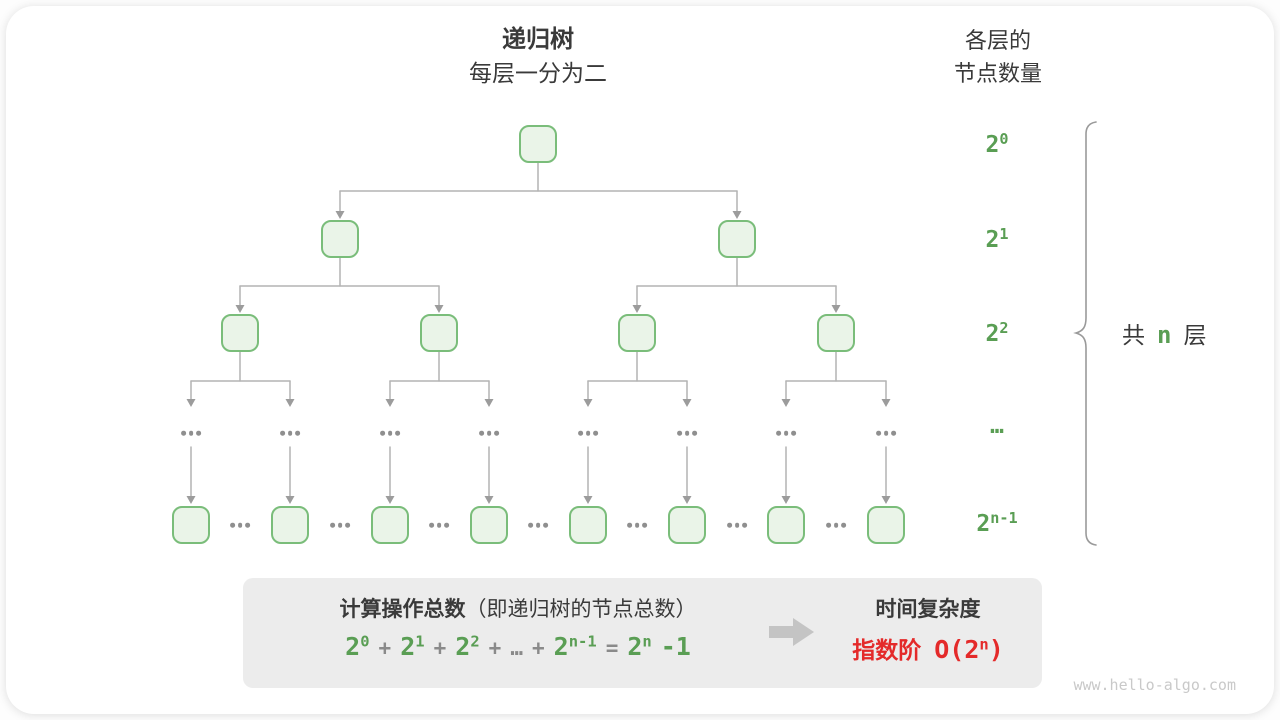 The width and height of the screenshot is (1280, 720). What do you see at coordinates (538, 73) in the screenshot?
I see `figure-subtitle: 每层一分为二` at bounding box center [538, 73].